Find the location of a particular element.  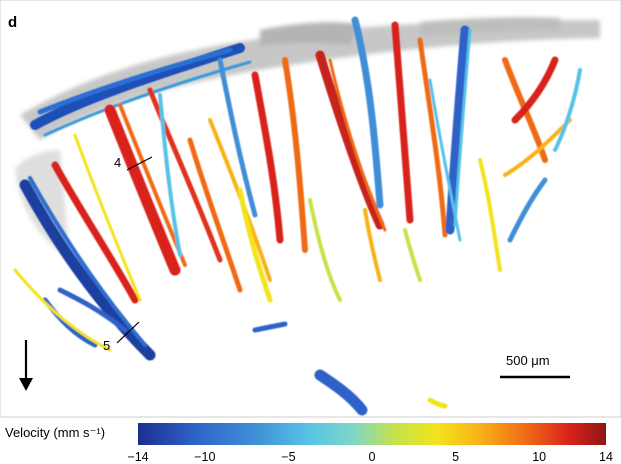

callout-5: 5 is located at coordinates (121, 337).